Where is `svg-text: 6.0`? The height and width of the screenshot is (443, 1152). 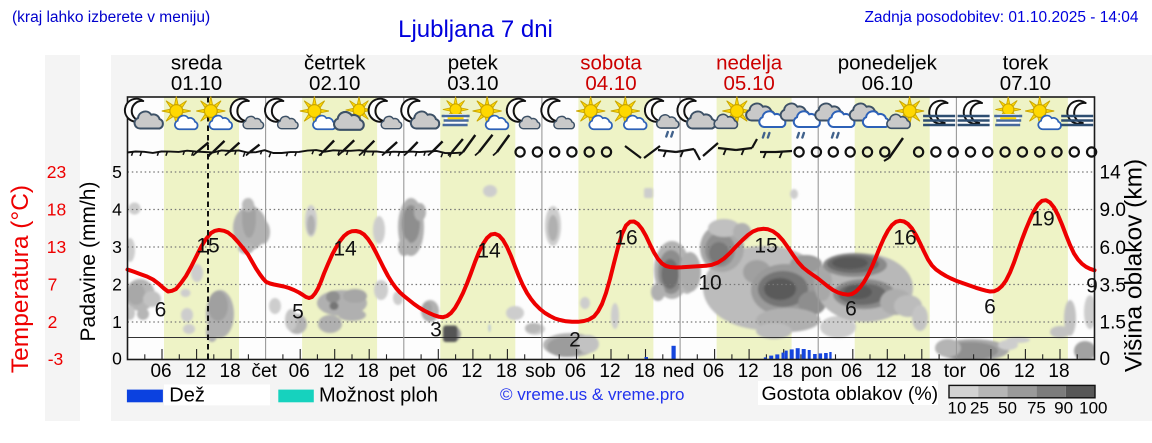
svg-text: 6.0 is located at coordinates (1113, 248).